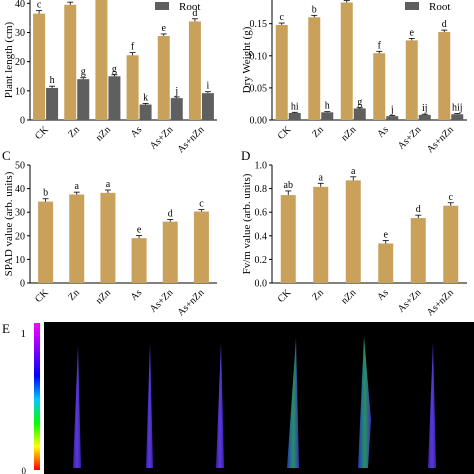 Image resolution: width=474 pixels, height=474 pixels. What do you see at coordinates (9, 59) in the screenshot?
I see `y-axis-label: Plant length (cm)` at bounding box center [9, 59].